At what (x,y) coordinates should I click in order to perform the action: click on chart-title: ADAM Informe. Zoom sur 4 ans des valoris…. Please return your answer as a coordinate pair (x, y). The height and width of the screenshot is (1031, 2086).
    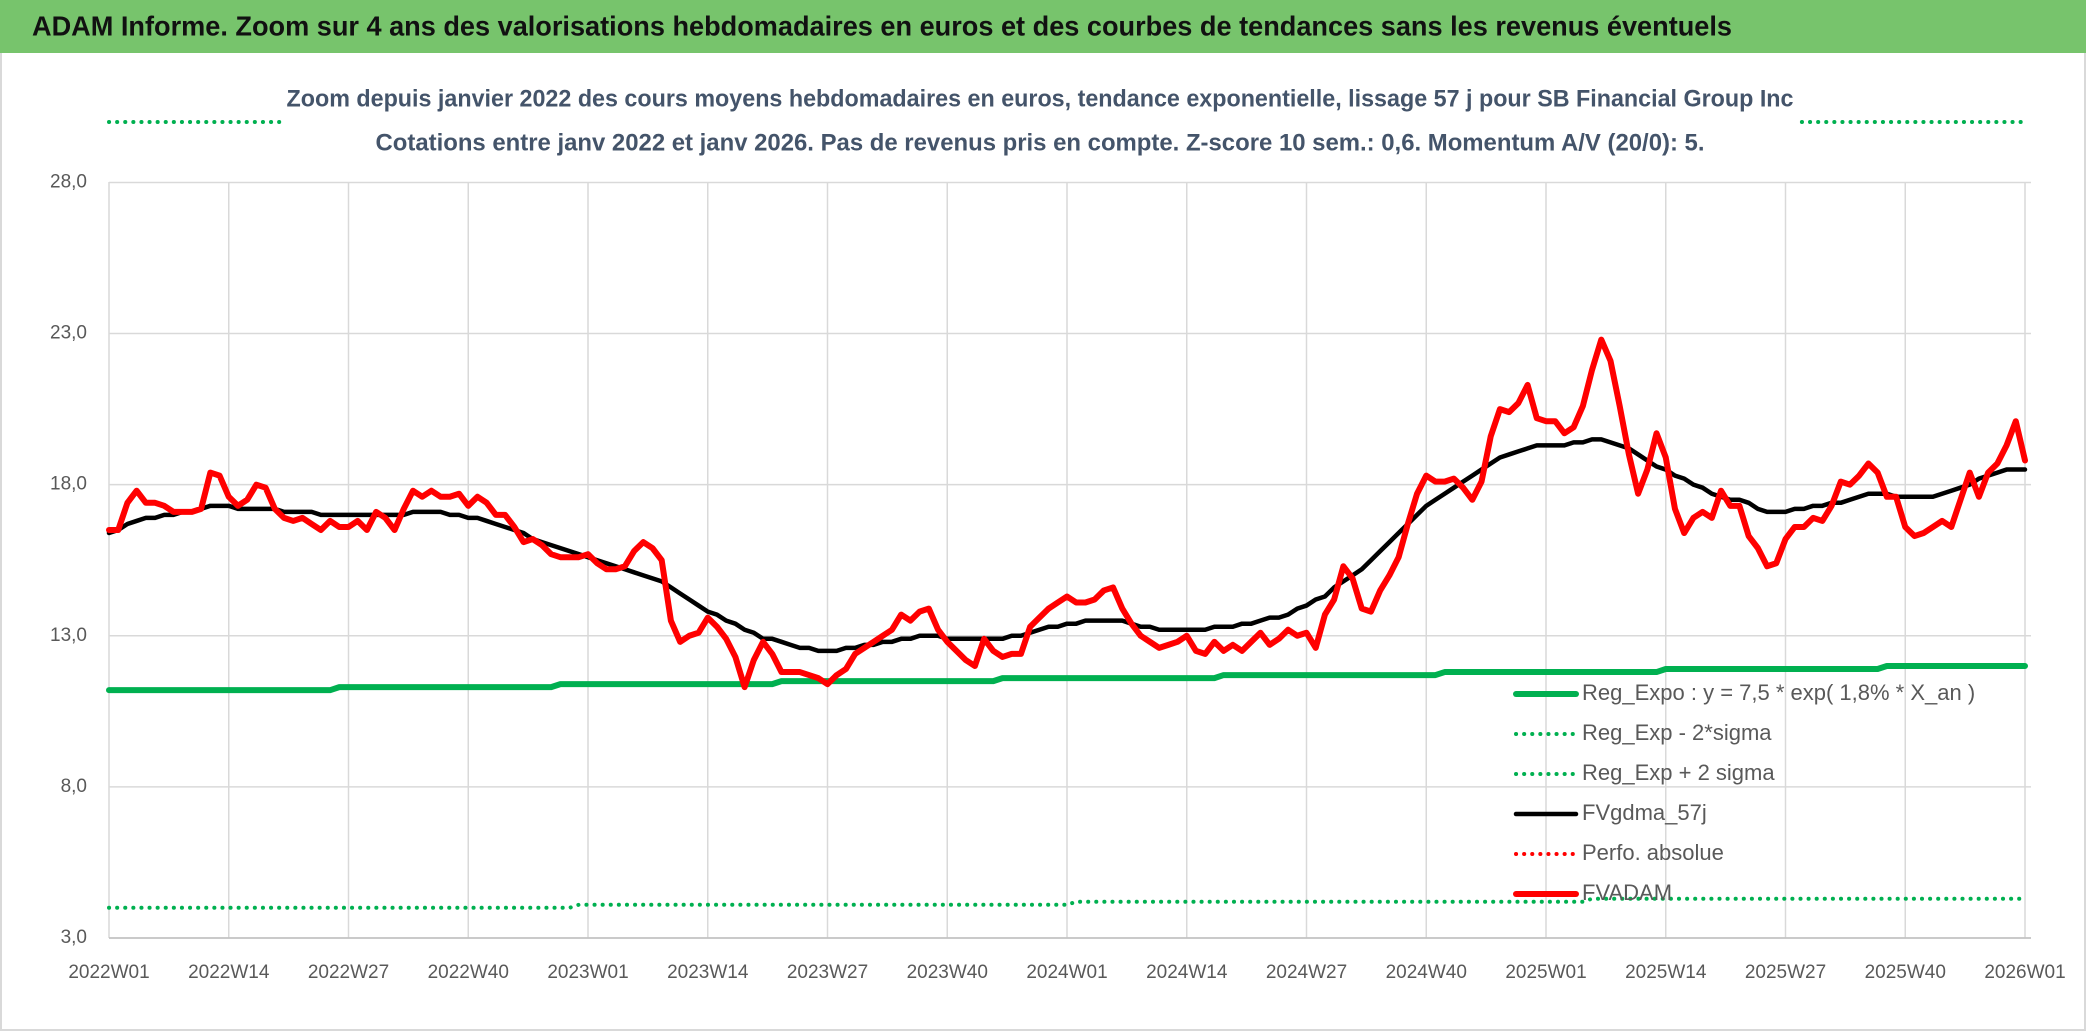
    Looking at the image, I should click on (882, 25).